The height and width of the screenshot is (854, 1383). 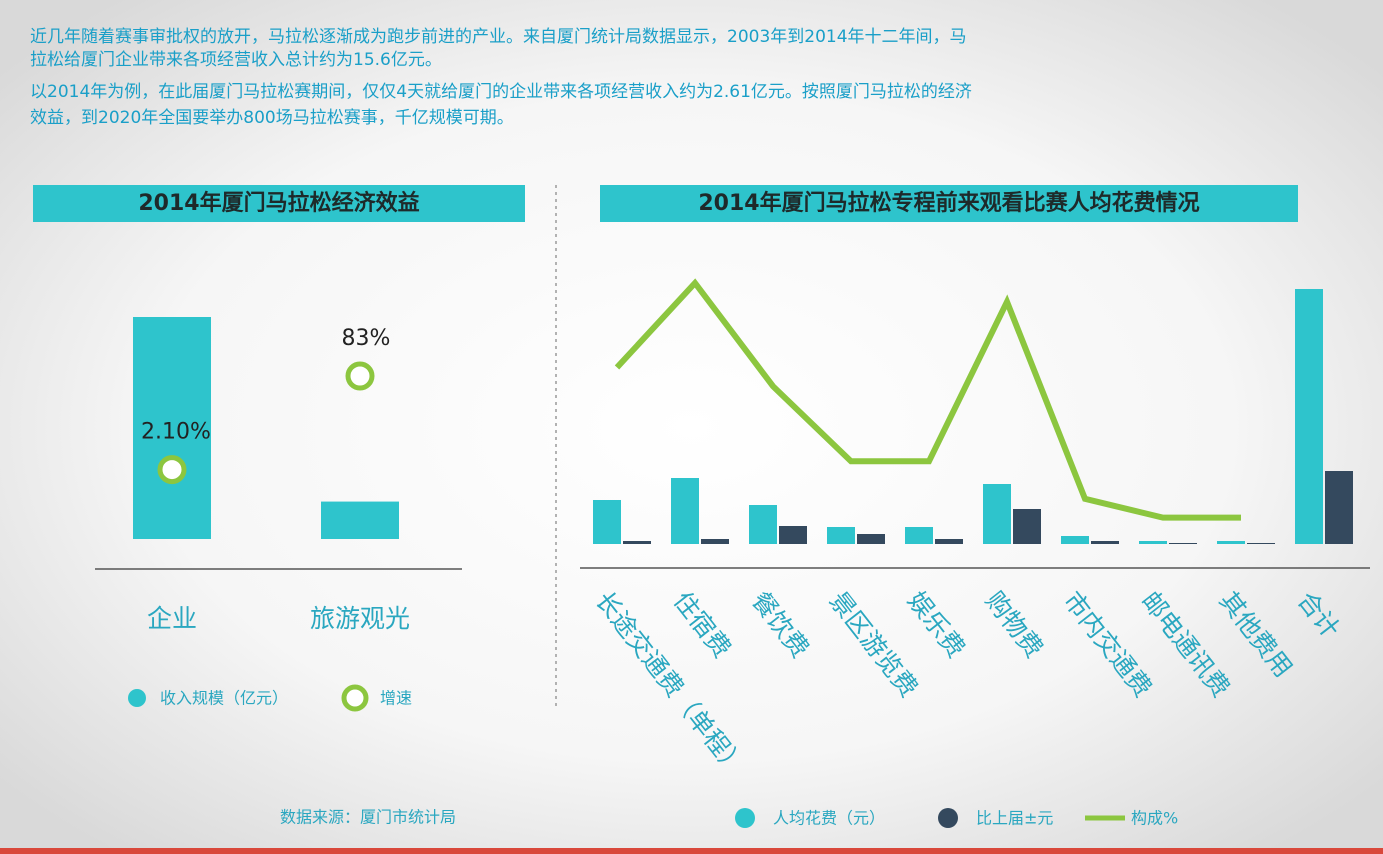 I want to click on intro-line: 拉松给厦门企业带来各项经营收入总计约为15.6亿元。, so click(x=236, y=60).